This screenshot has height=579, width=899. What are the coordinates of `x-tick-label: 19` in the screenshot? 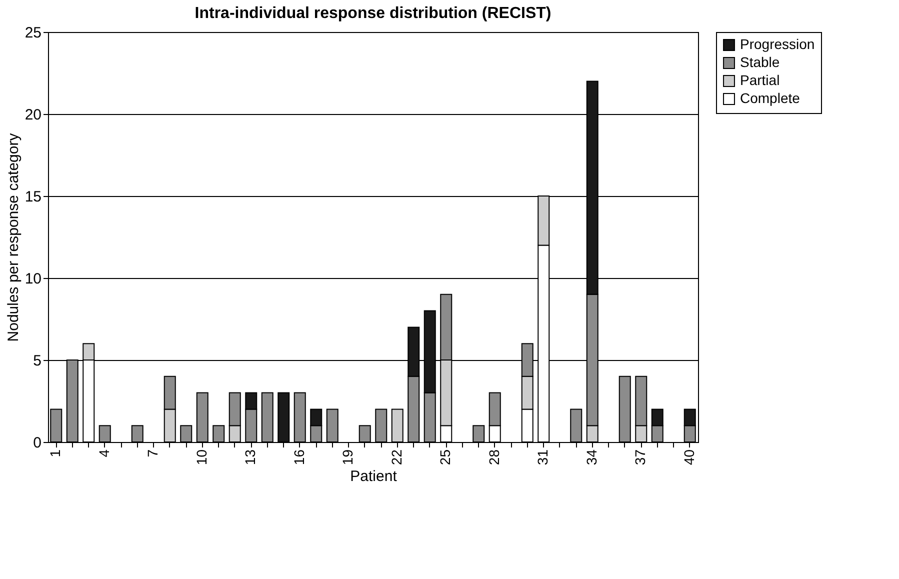 It's located at (348, 457).